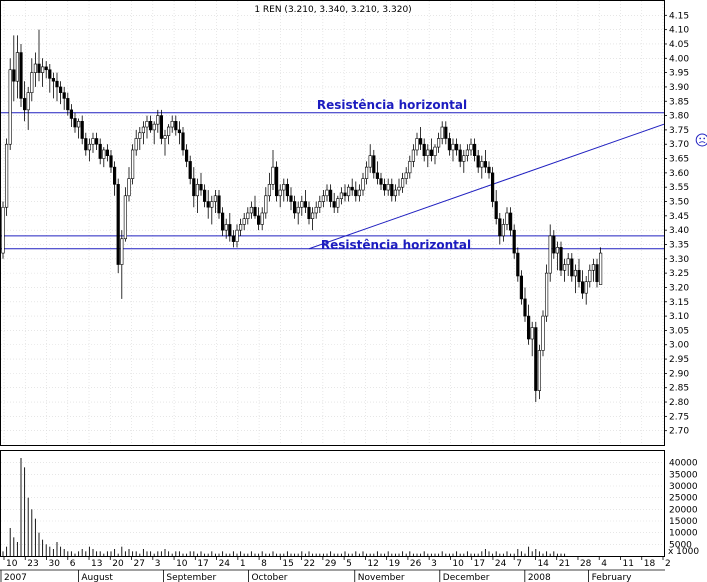  What do you see at coordinates (683, 552) in the screenshot?
I see `volume-unit-label: x 1000` at bounding box center [683, 552].